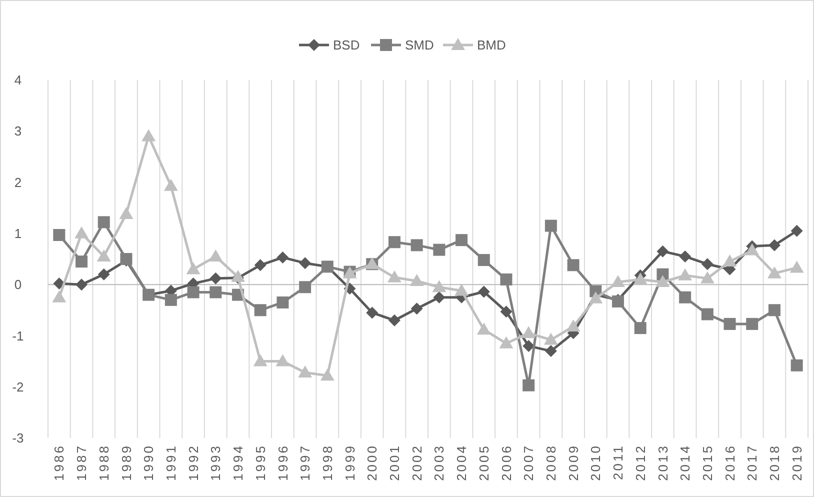  I want to click on x-tick-label: 2014, so click(685, 462).